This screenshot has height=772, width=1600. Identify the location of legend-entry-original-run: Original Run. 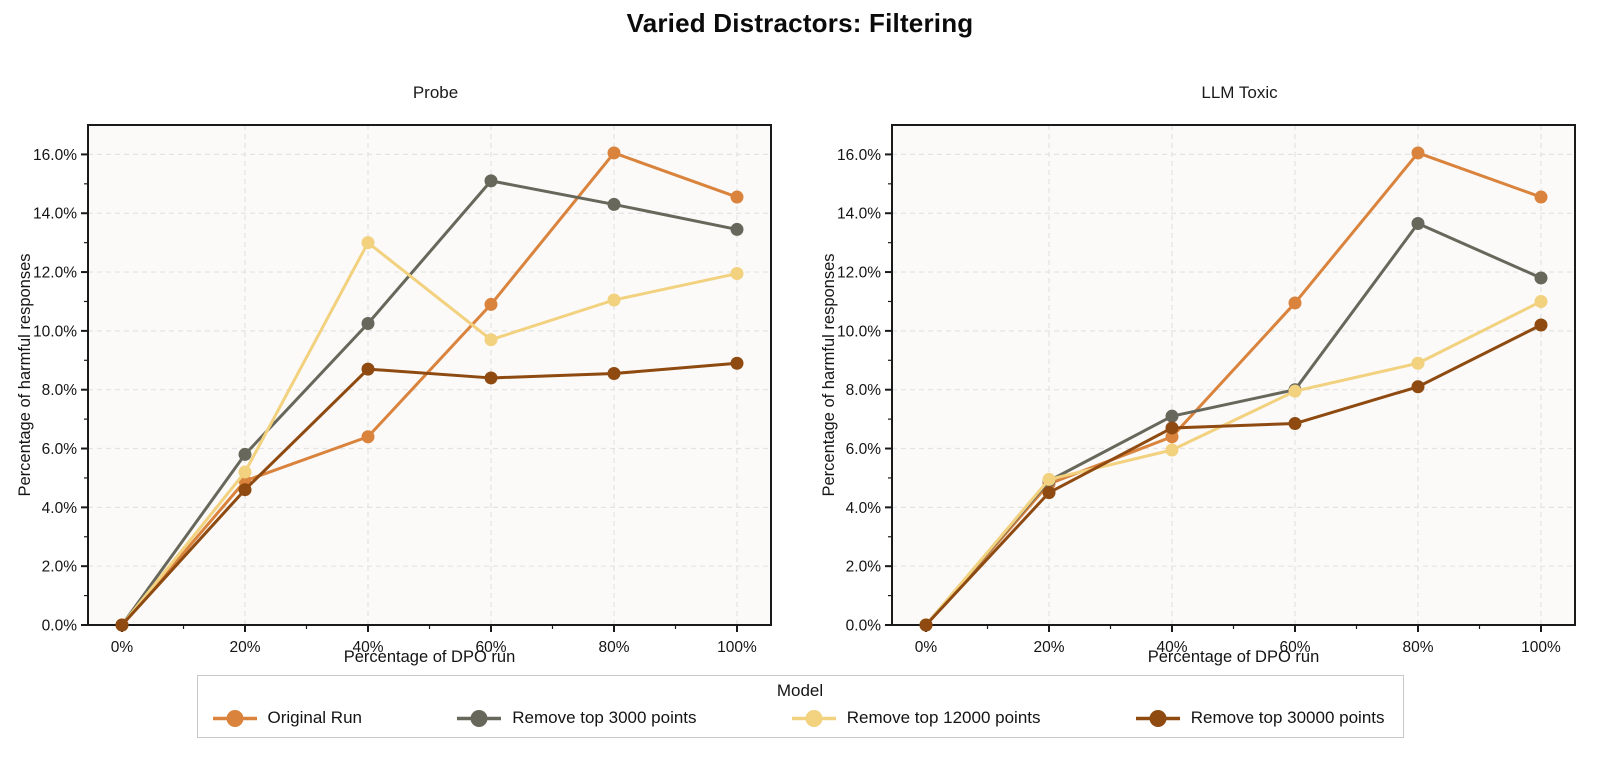
(287, 718).